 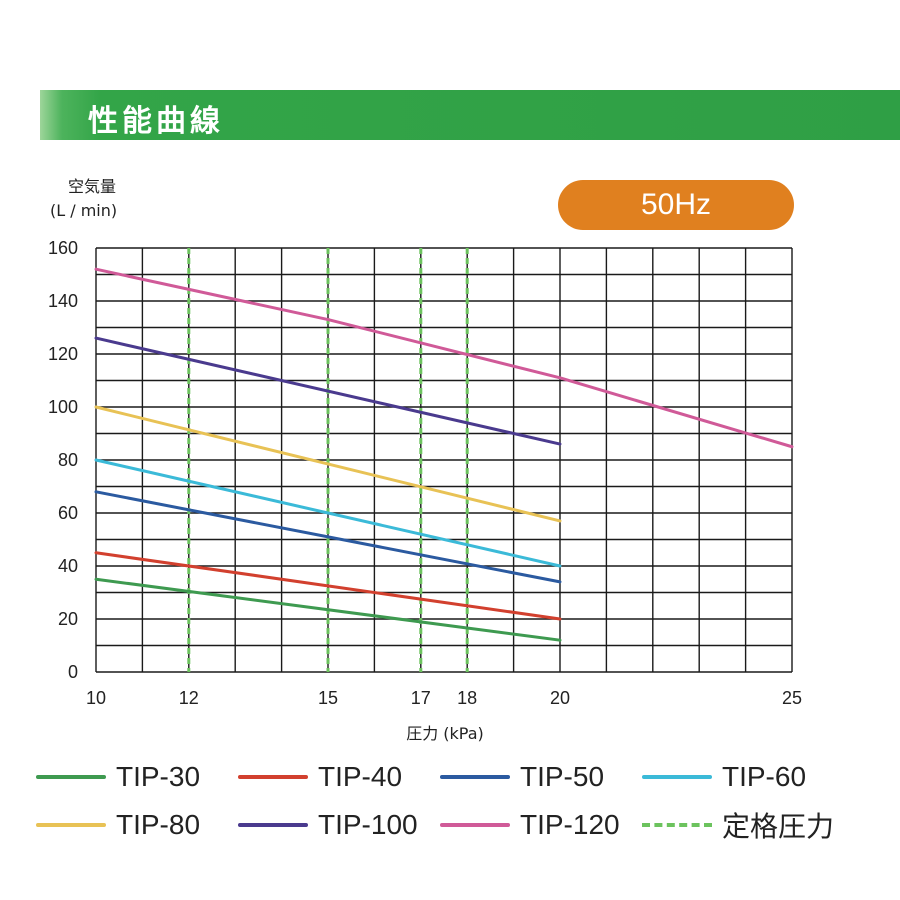 What do you see at coordinates (156, 121) in the screenshot?
I see `page-title: 性能曲線` at bounding box center [156, 121].